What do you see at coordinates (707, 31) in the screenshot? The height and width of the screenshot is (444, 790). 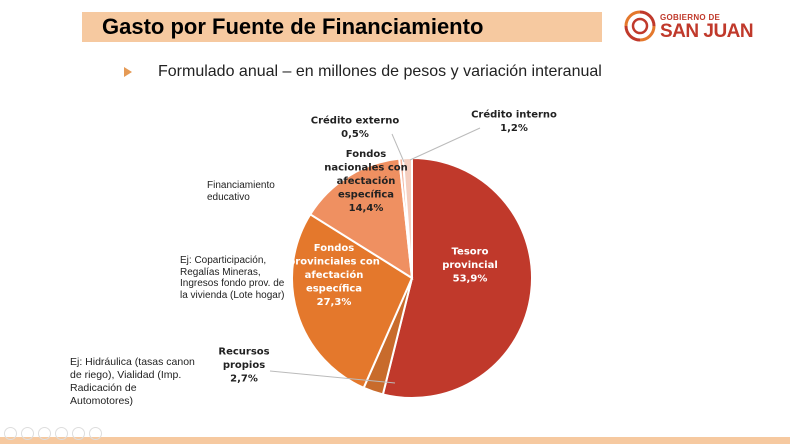 I see `logo-main-text: SAN JUAN` at bounding box center [707, 31].